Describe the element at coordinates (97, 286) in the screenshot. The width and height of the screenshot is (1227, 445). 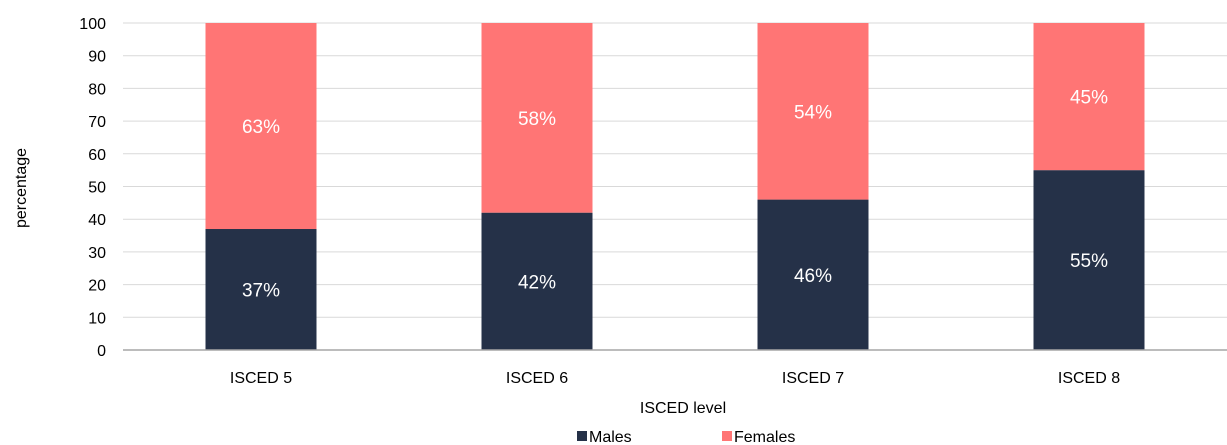
I see `y-tick-label: 20` at that location.